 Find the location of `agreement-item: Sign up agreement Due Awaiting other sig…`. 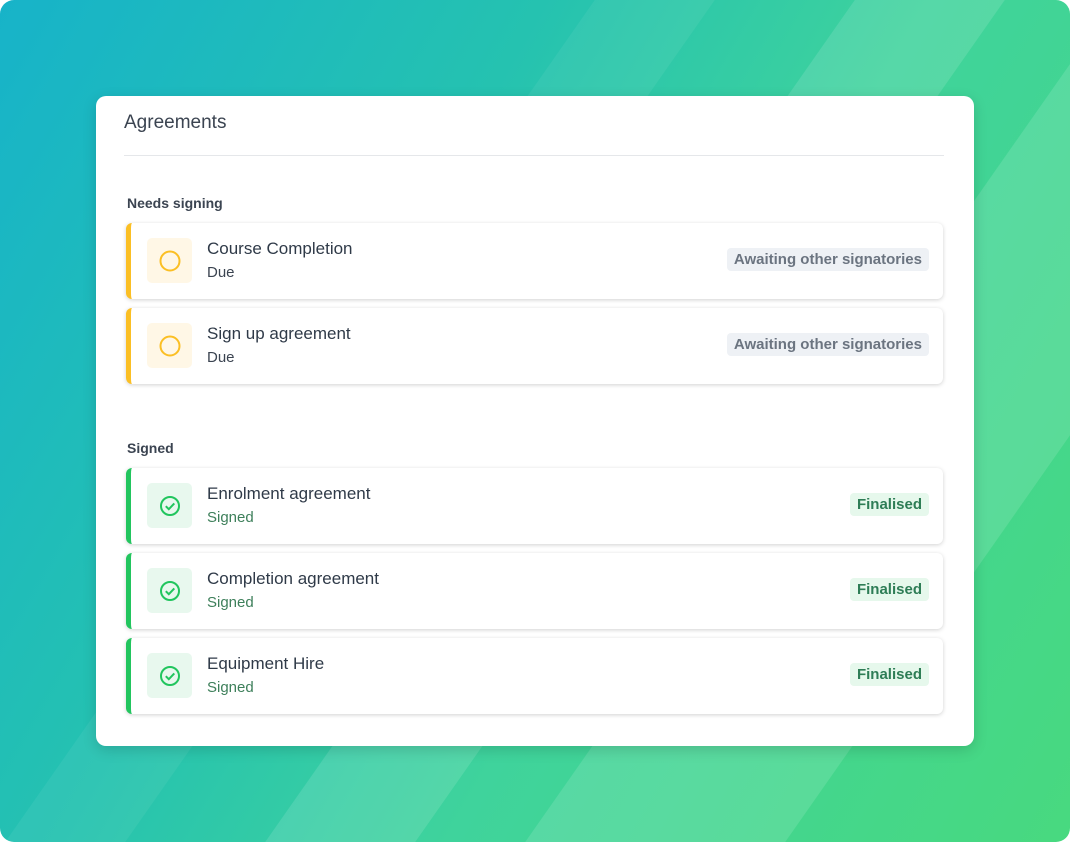

agreement-item: Sign up agreement Due Awaiting other sig… is located at coordinates (534, 346).